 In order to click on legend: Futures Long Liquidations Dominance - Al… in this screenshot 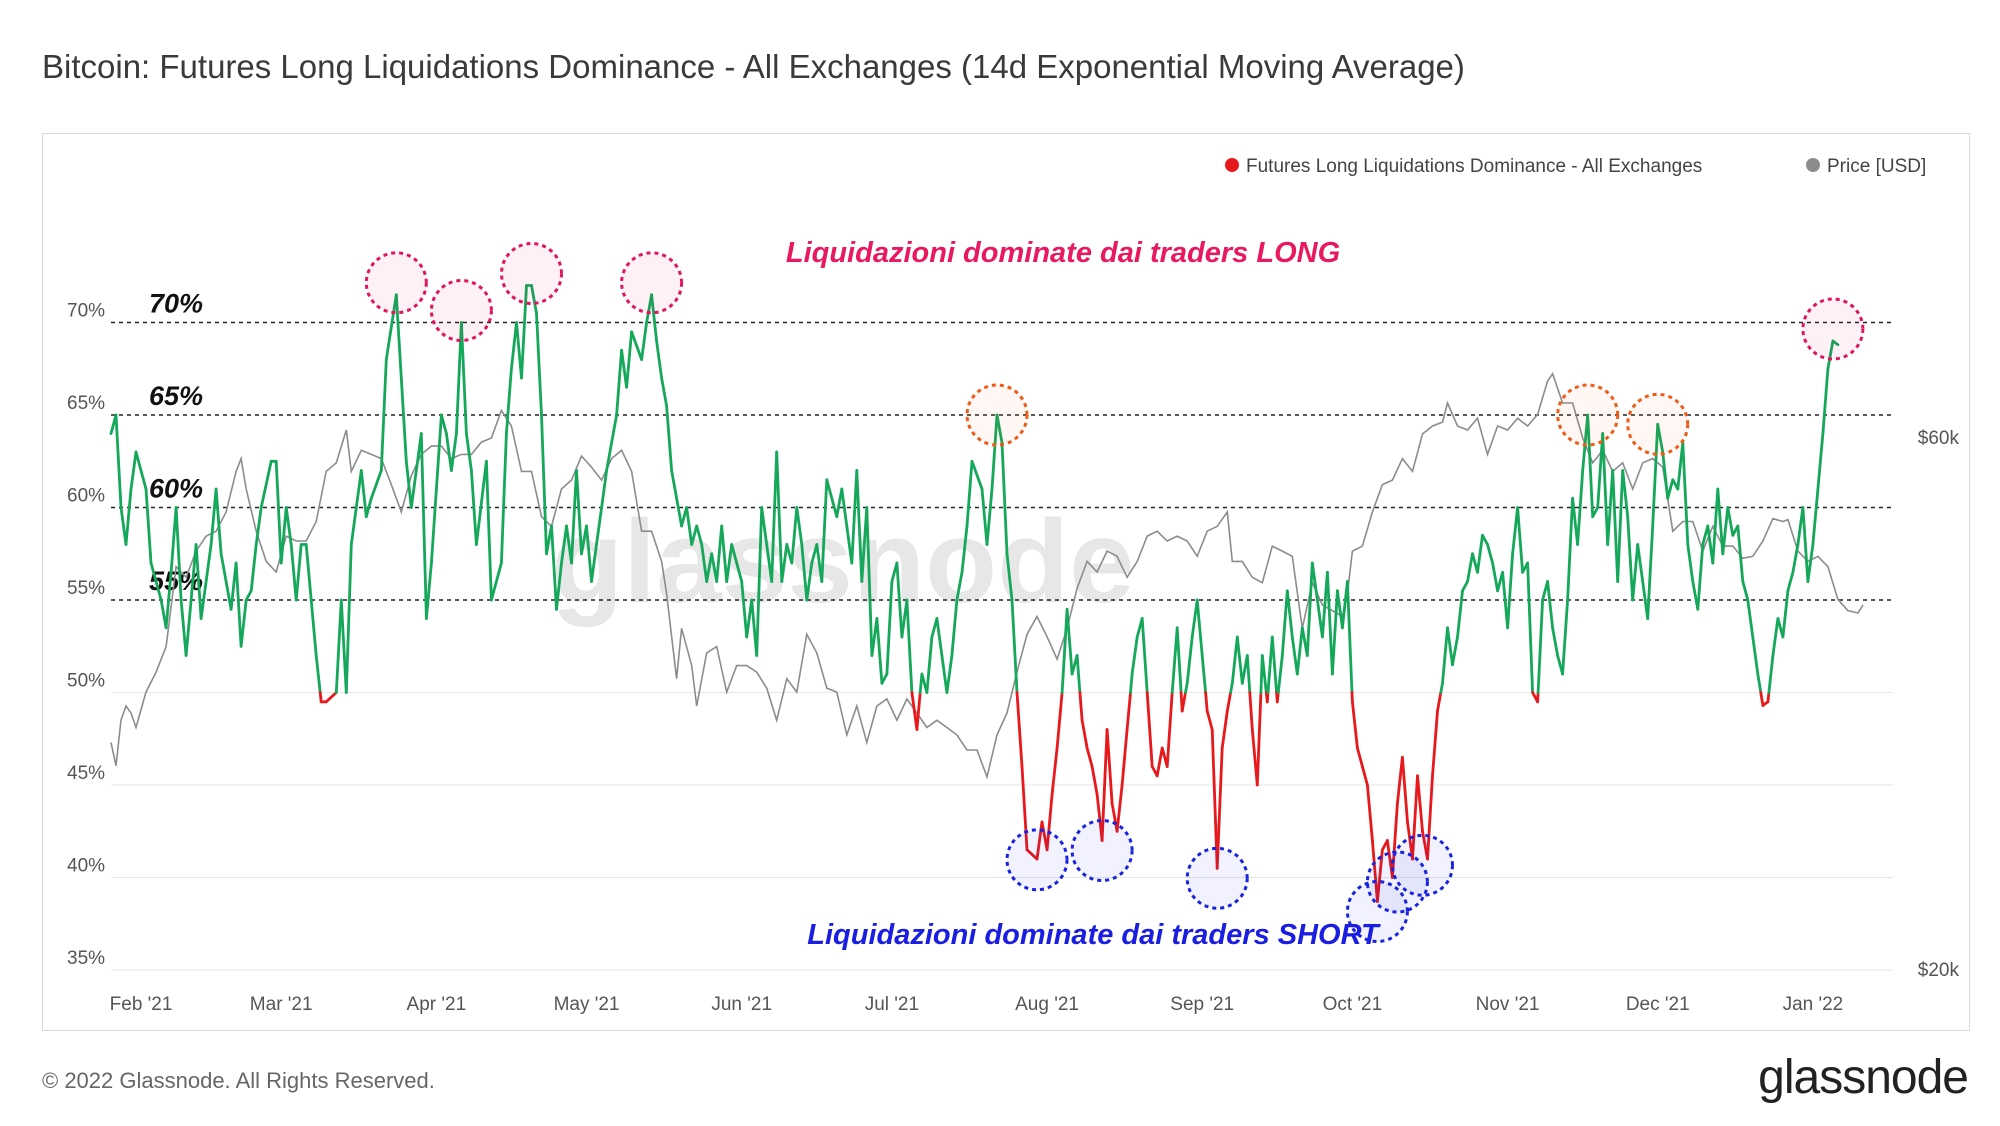, I will do `click(1575, 166)`.